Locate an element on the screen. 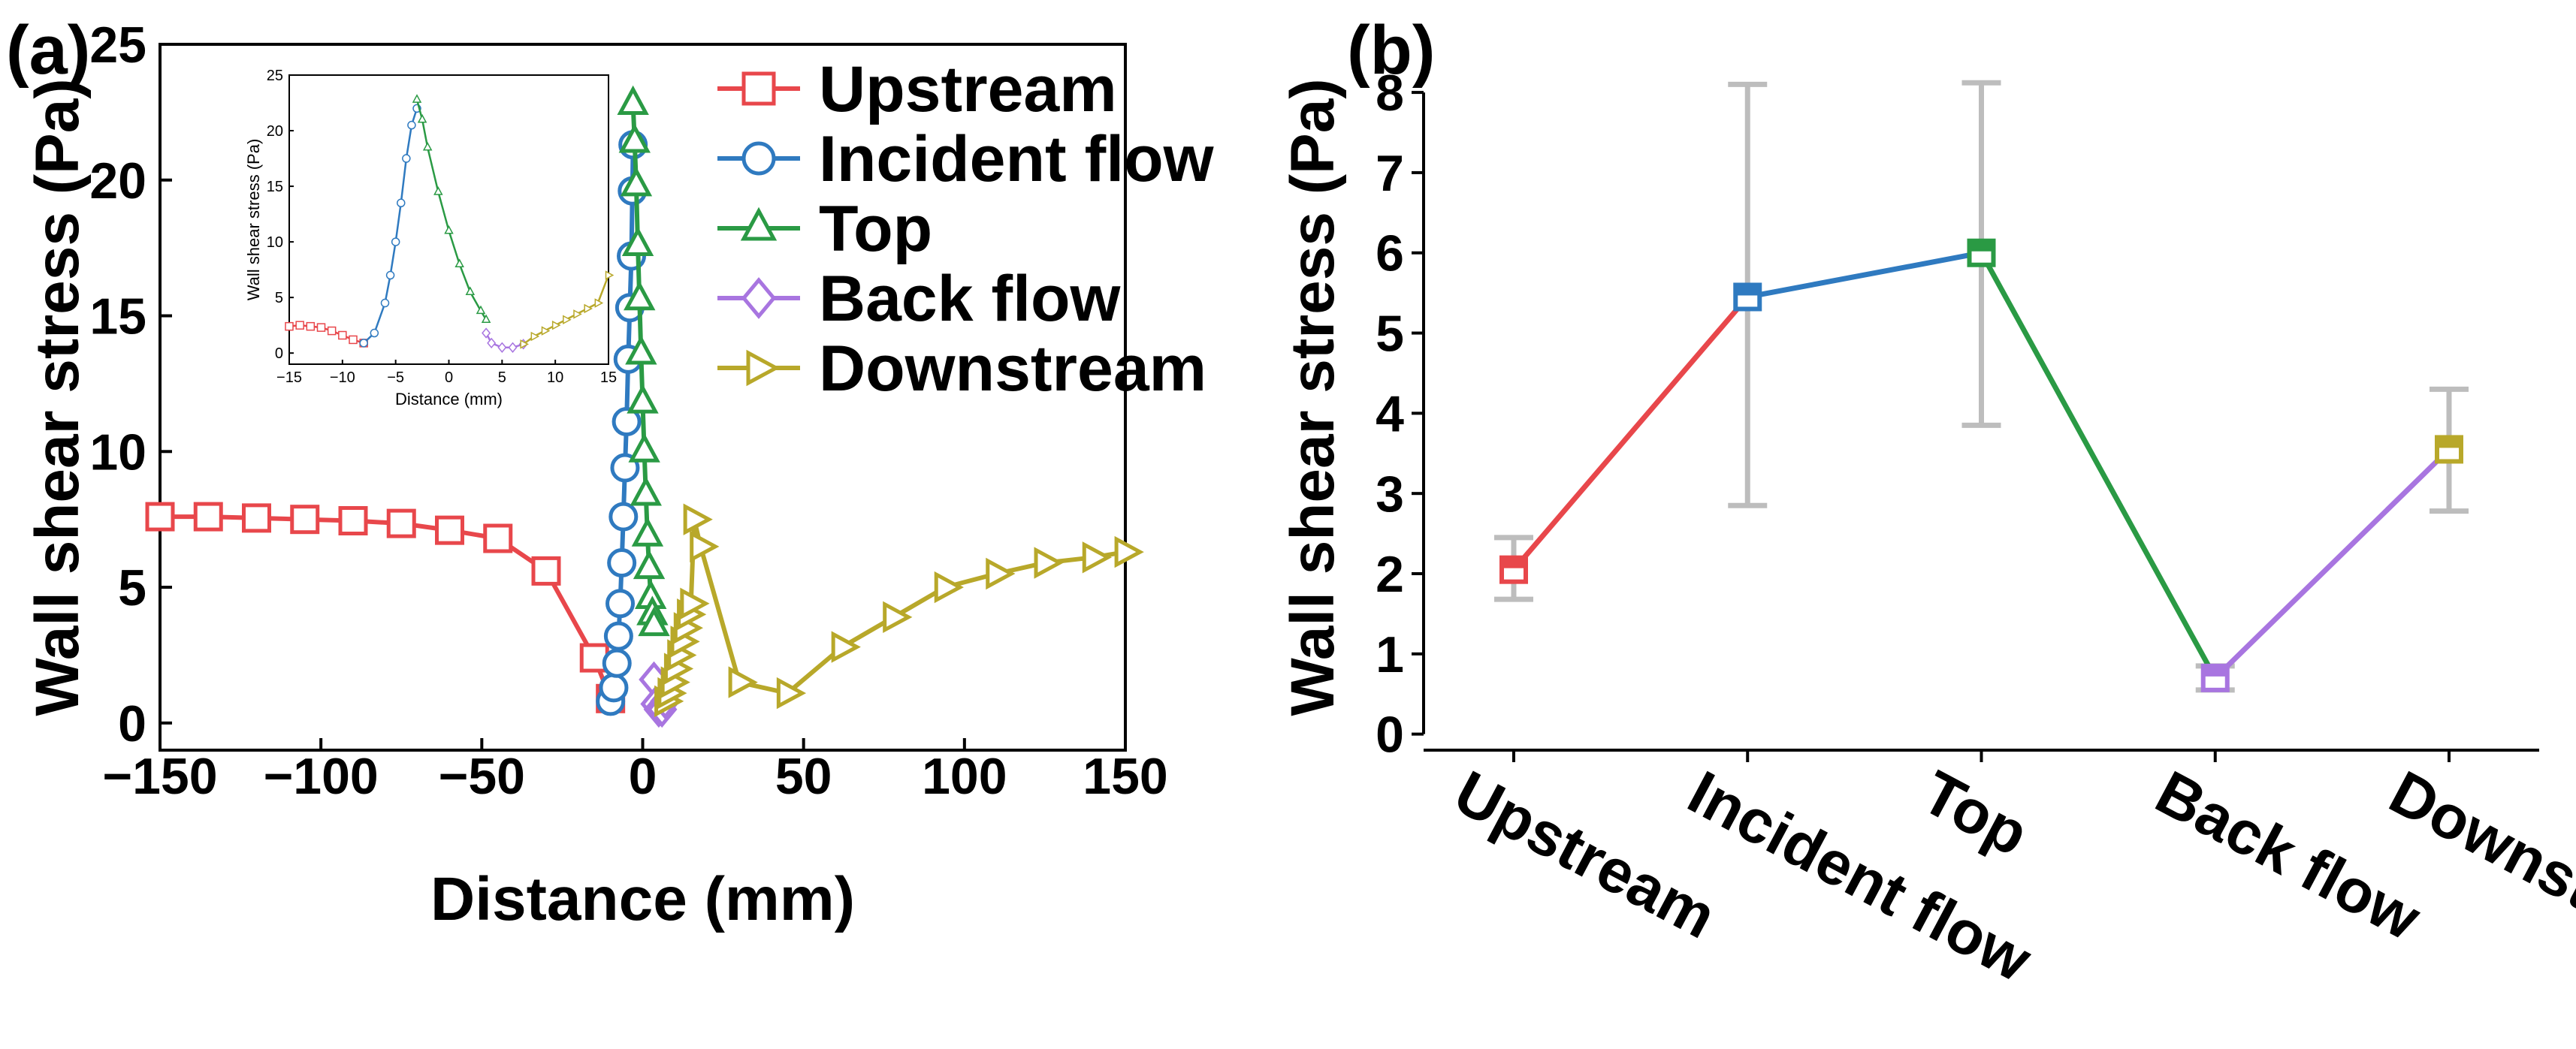  inset-x-tick-label: 10 is located at coordinates (555, 377).